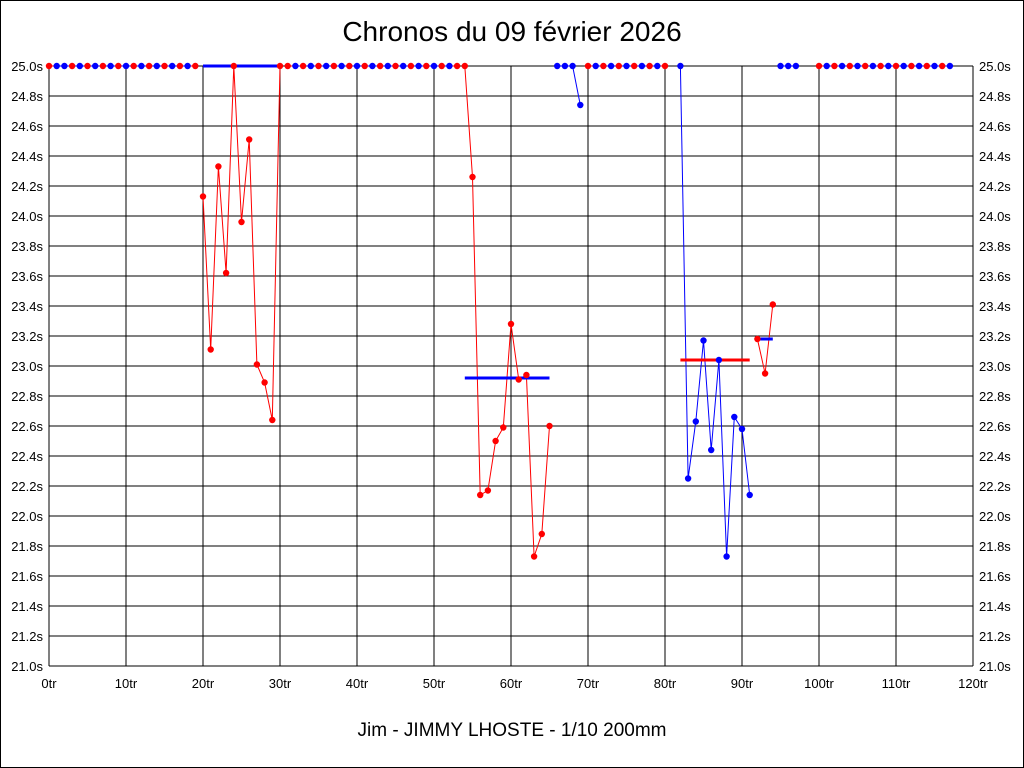 The image size is (1024, 768). What do you see at coordinates (49, 683) in the screenshot?
I see `x-tick-label: 0tr` at bounding box center [49, 683].